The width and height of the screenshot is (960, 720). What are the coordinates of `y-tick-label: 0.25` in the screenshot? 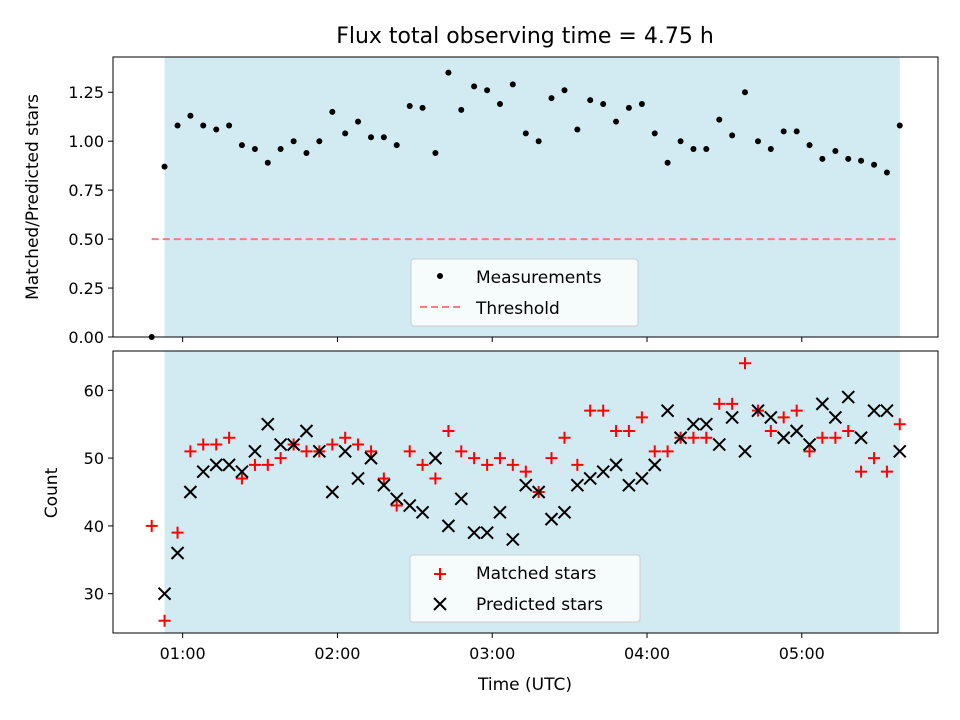 It's located at (86, 288).